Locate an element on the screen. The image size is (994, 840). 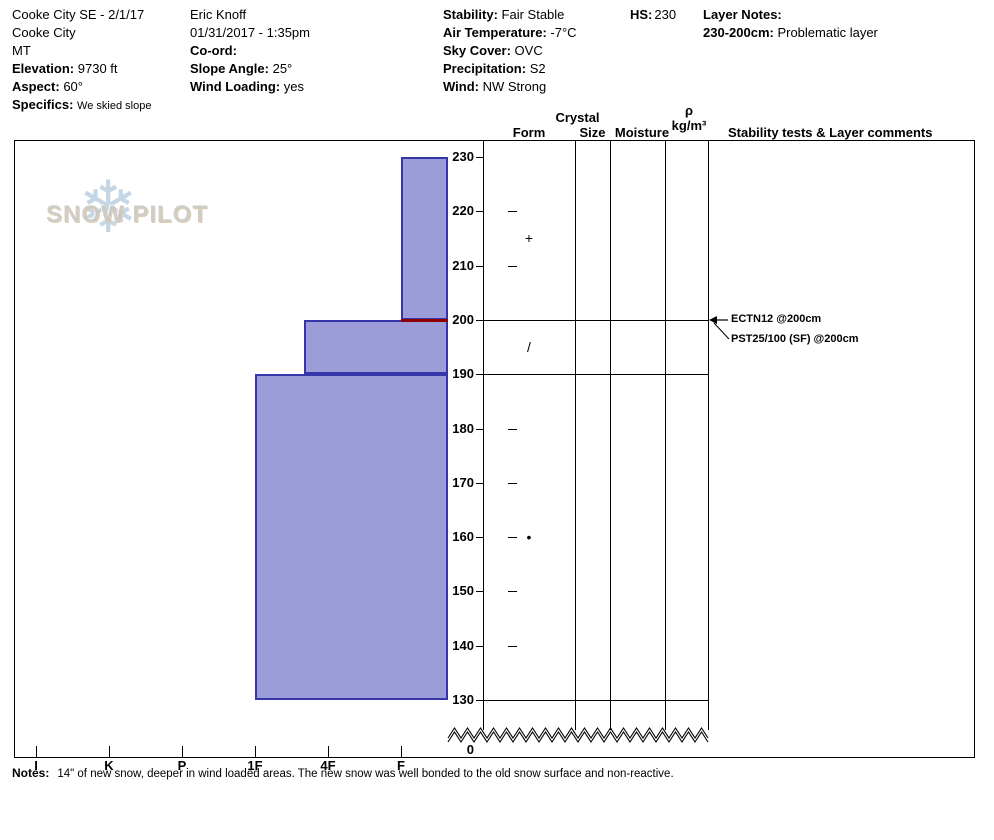
pit-state: MT is located at coordinates (21, 50).